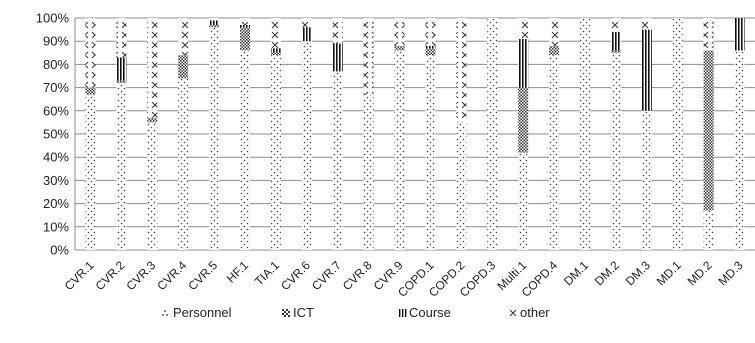 The width and height of the screenshot is (755, 343). What do you see at coordinates (56, 203) in the screenshot?
I see `y-tick-label: 20%` at bounding box center [56, 203].